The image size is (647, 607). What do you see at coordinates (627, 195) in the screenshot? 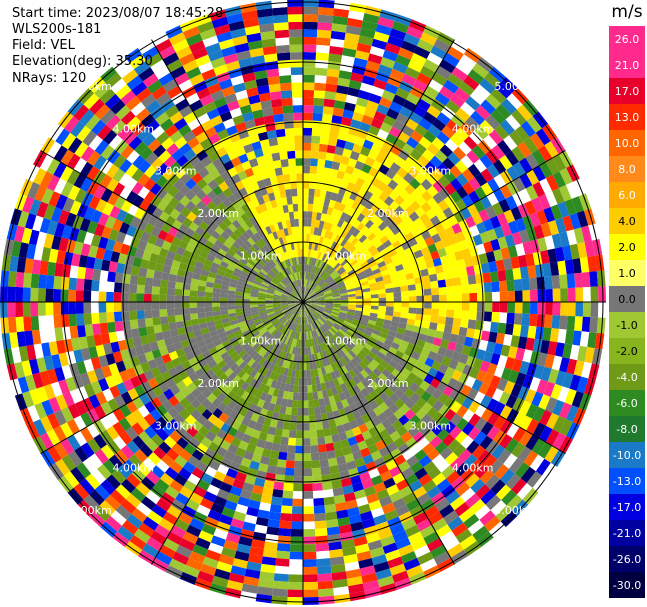
I see `colorbar-tick: 6.0` at bounding box center [627, 195].